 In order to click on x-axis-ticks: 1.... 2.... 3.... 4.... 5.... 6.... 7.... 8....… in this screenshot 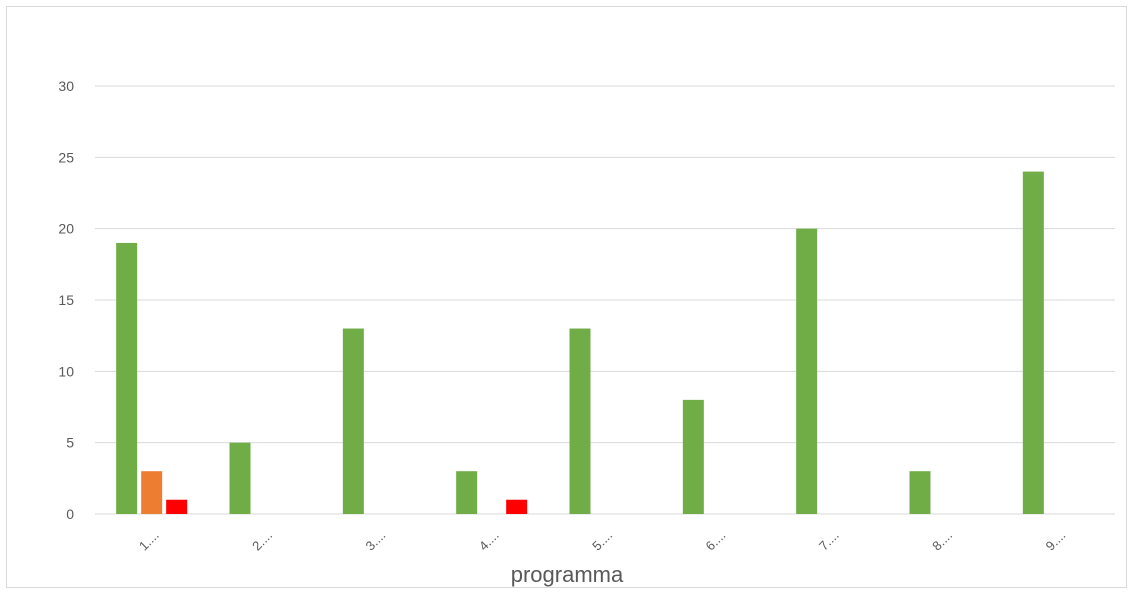, I will do `click(602, 541)`.